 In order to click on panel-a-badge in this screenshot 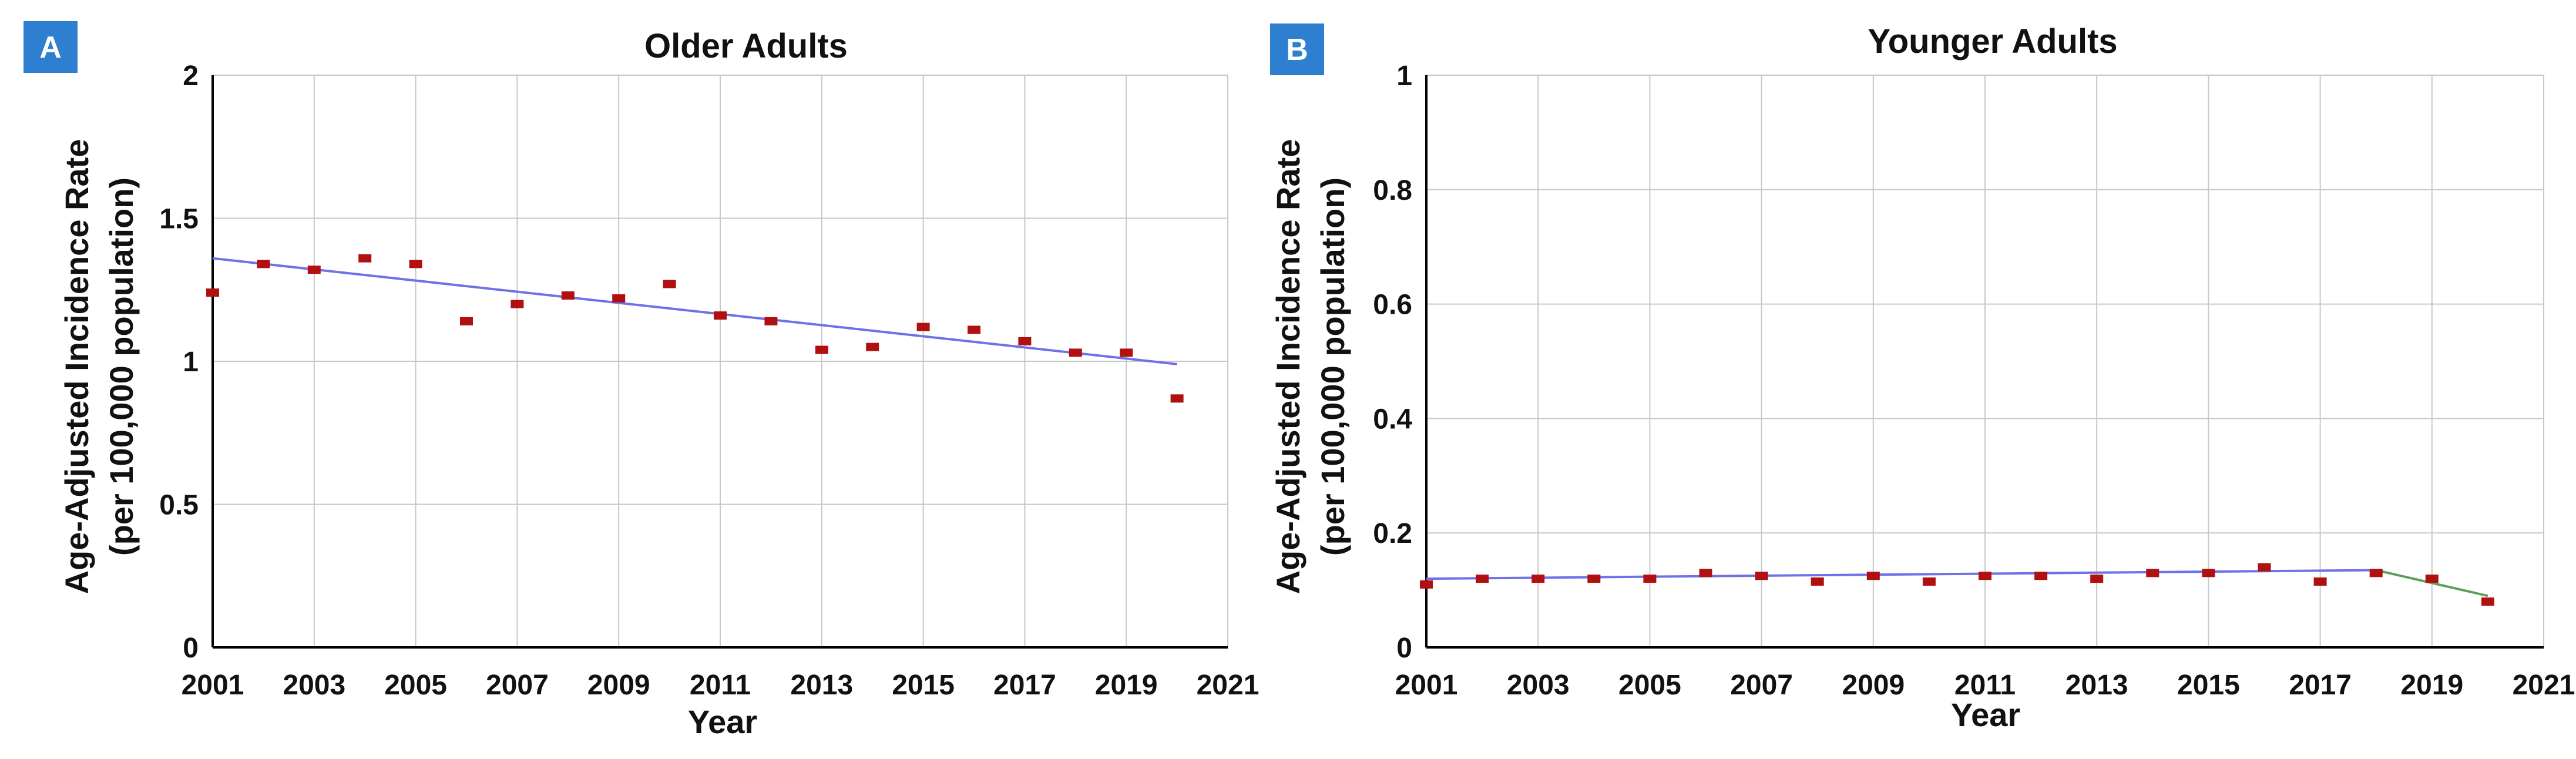, I will do `click(51, 47)`.